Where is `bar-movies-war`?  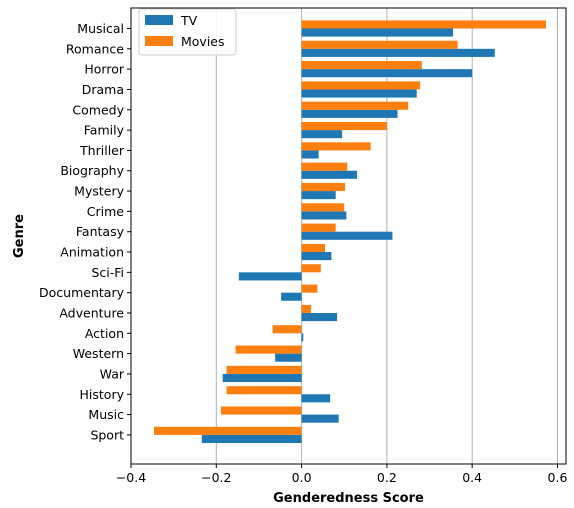 bar-movies-war is located at coordinates (264, 369).